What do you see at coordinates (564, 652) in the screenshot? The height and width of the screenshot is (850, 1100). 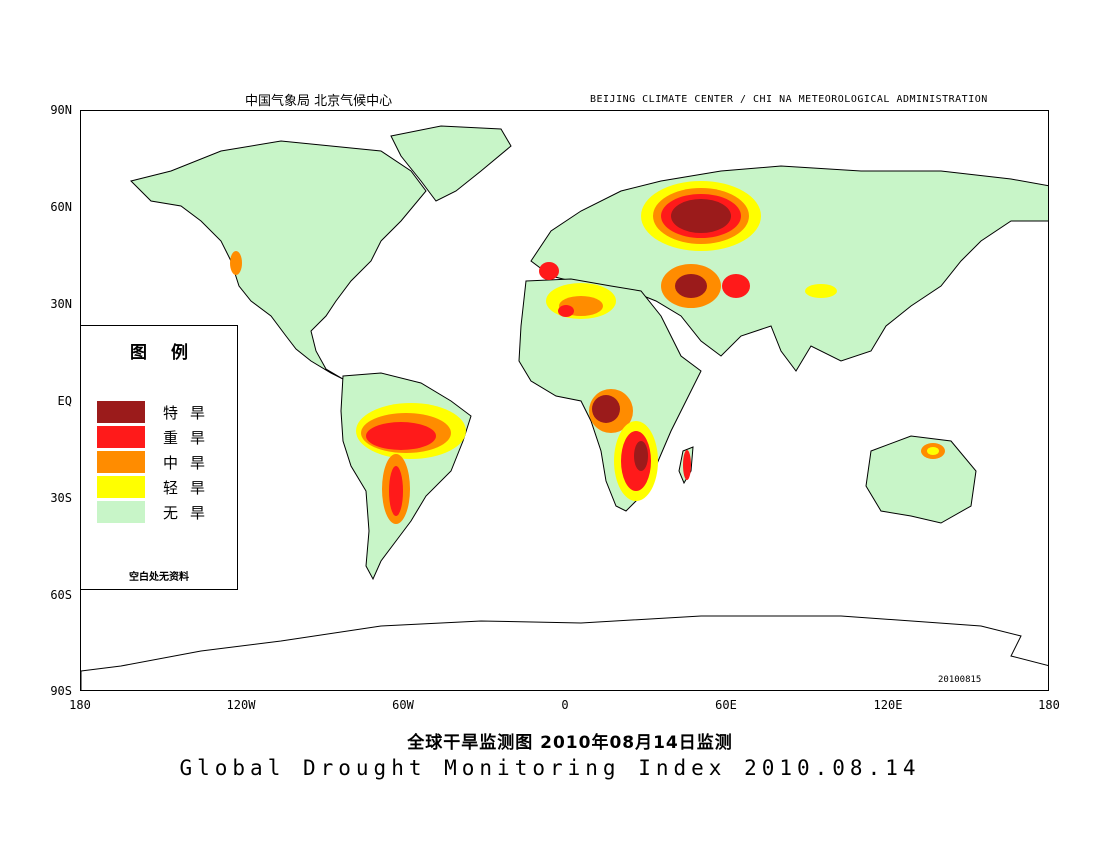 I see `antarctica` at bounding box center [564, 652].